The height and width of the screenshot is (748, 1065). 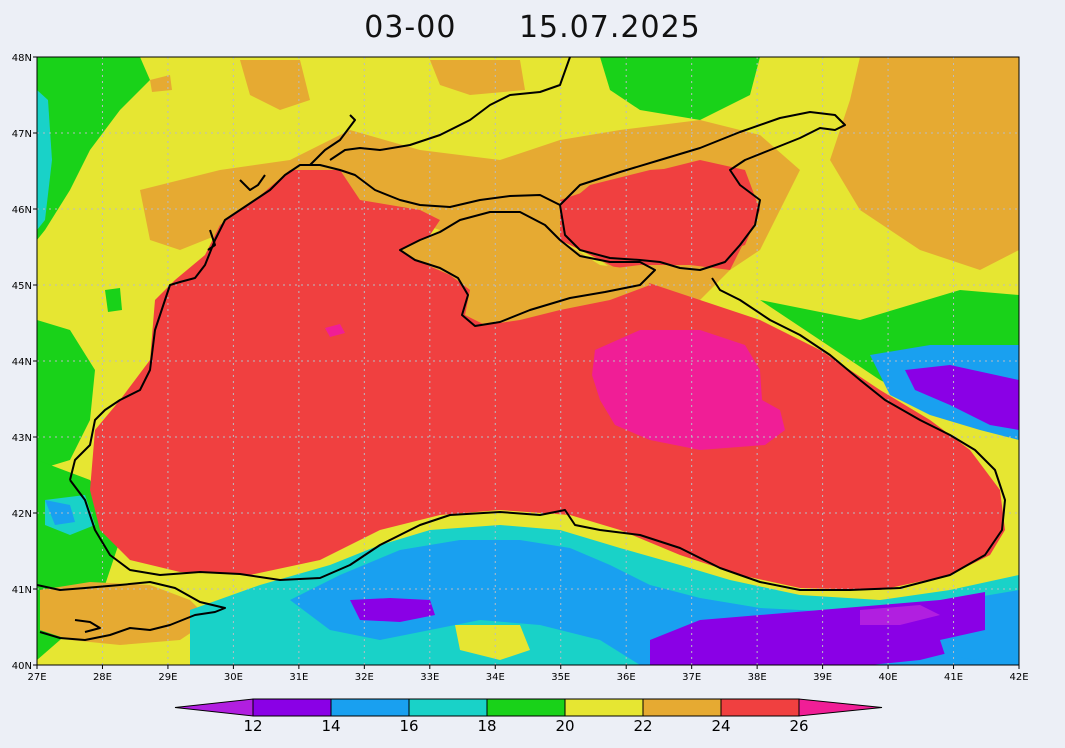 What do you see at coordinates (214, 707) in the screenshot?
I see `colorbar-low-arrow` at bounding box center [214, 707].